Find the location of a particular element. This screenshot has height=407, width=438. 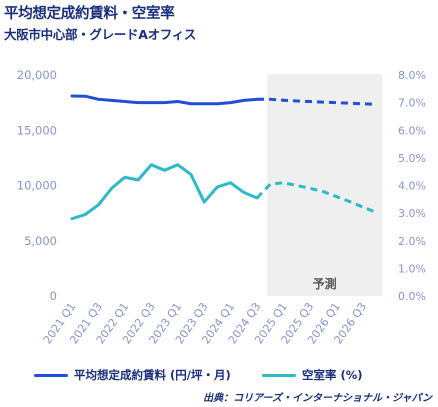

y-left-tick-label: 20,000 is located at coordinates (37, 75).